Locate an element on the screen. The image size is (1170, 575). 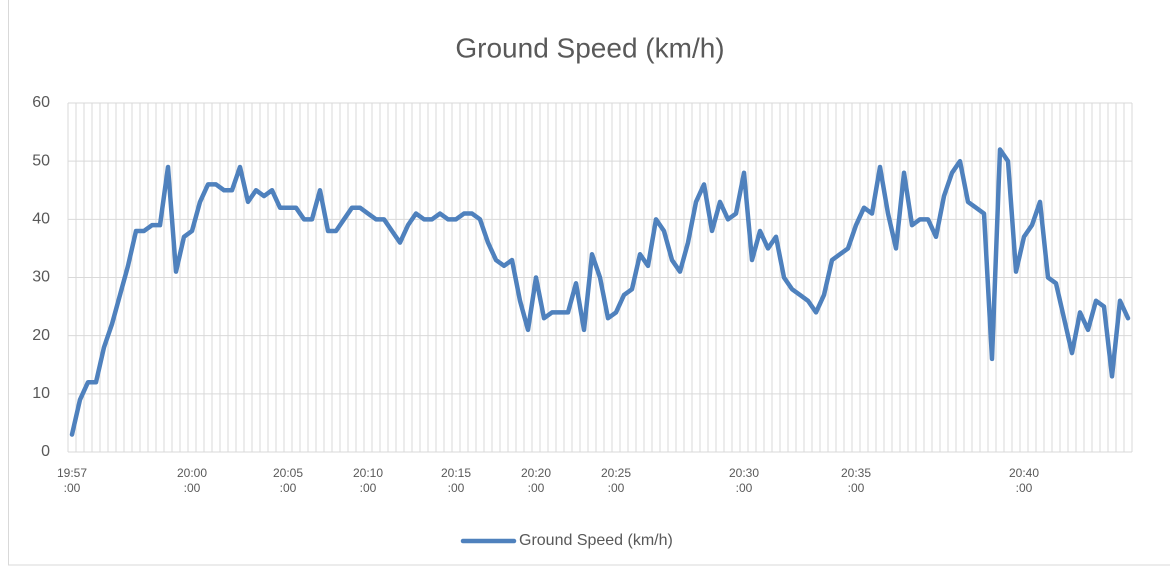
legend-label: Ground Speed (km/h) is located at coordinates (596, 540).